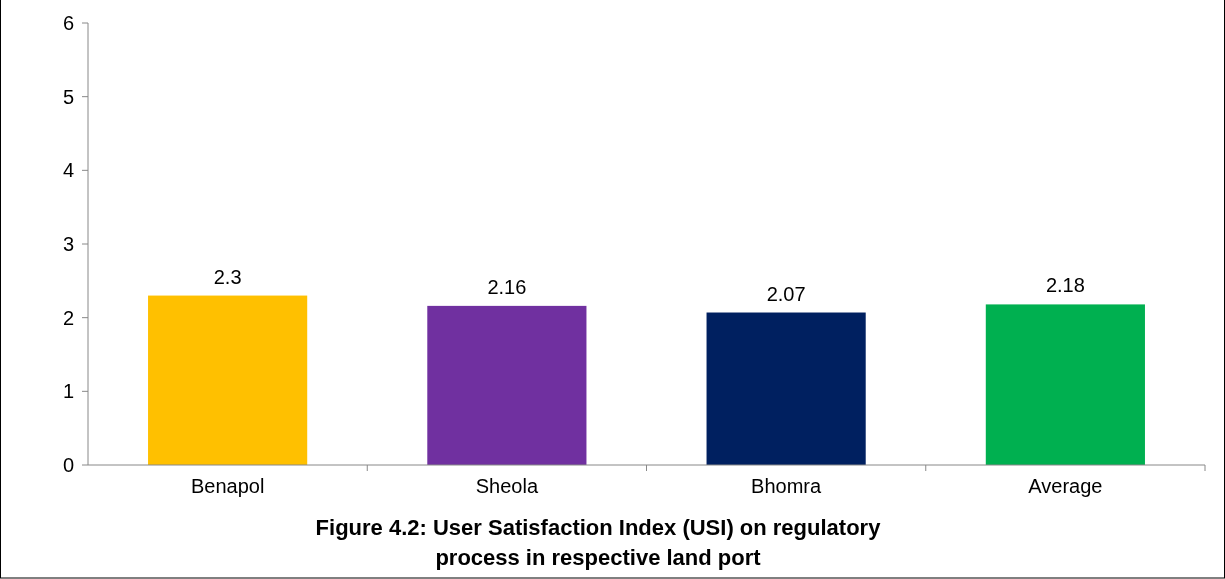  I want to click on x-tick-label: Bhomra, so click(787, 486).